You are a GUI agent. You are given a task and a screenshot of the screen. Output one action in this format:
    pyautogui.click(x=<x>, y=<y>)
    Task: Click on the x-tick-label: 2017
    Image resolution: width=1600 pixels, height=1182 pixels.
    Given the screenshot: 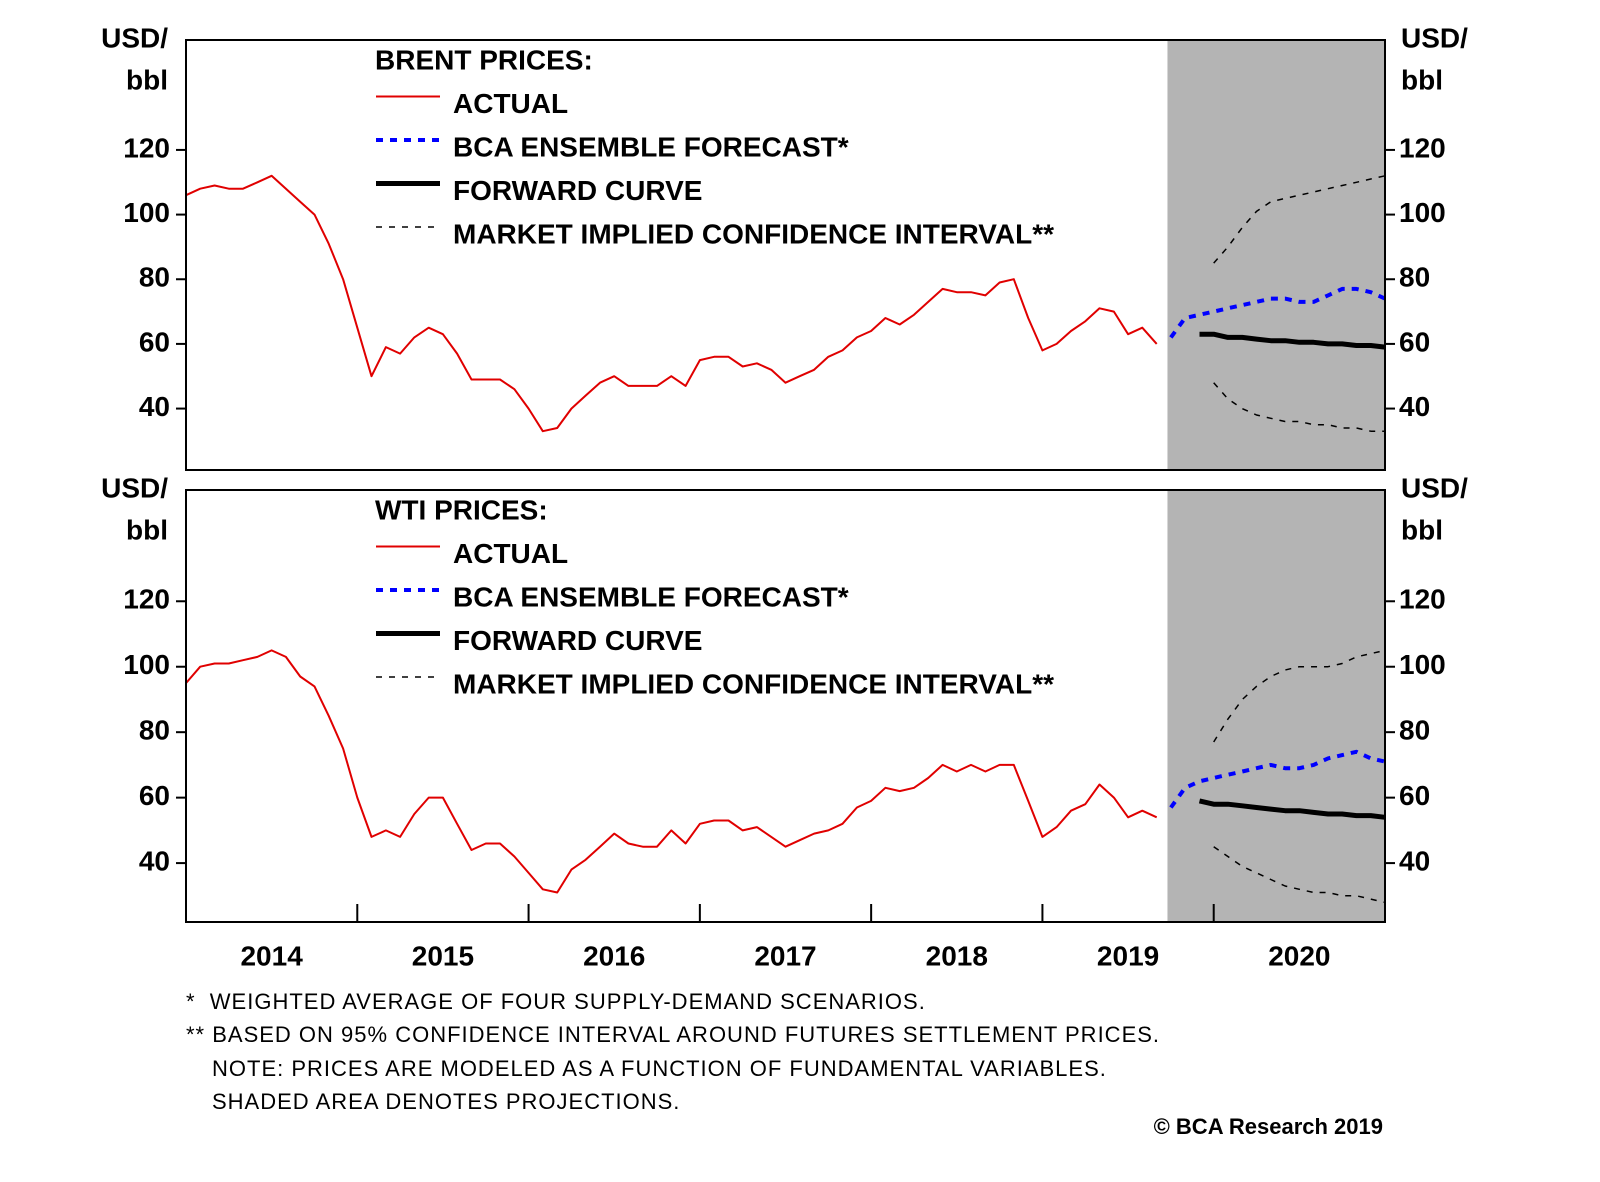 What is the action you would take?
    pyautogui.click(x=785, y=955)
    